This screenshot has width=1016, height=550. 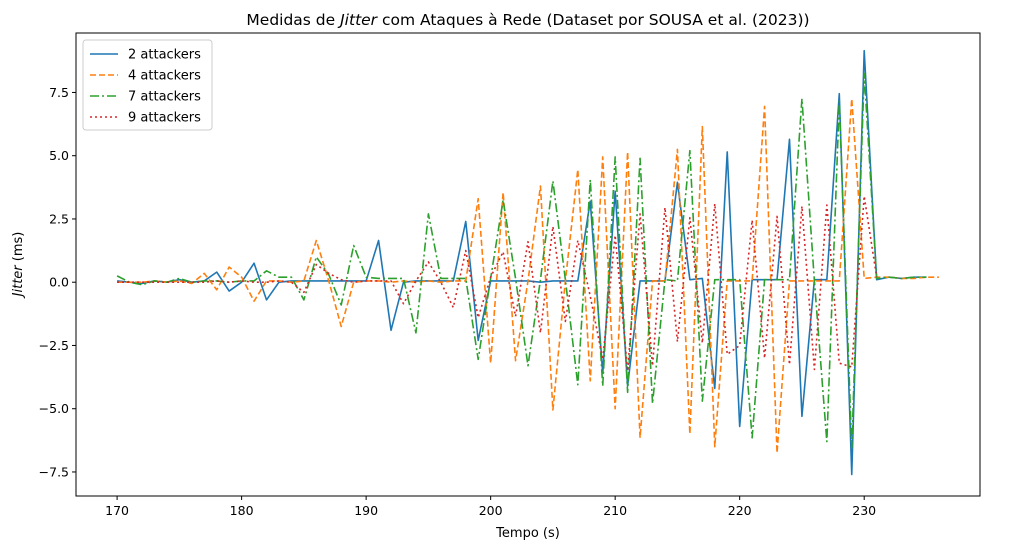 What do you see at coordinates (59, 92) in the screenshot?
I see `y-tick-label: 7.5` at bounding box center [59, 92].